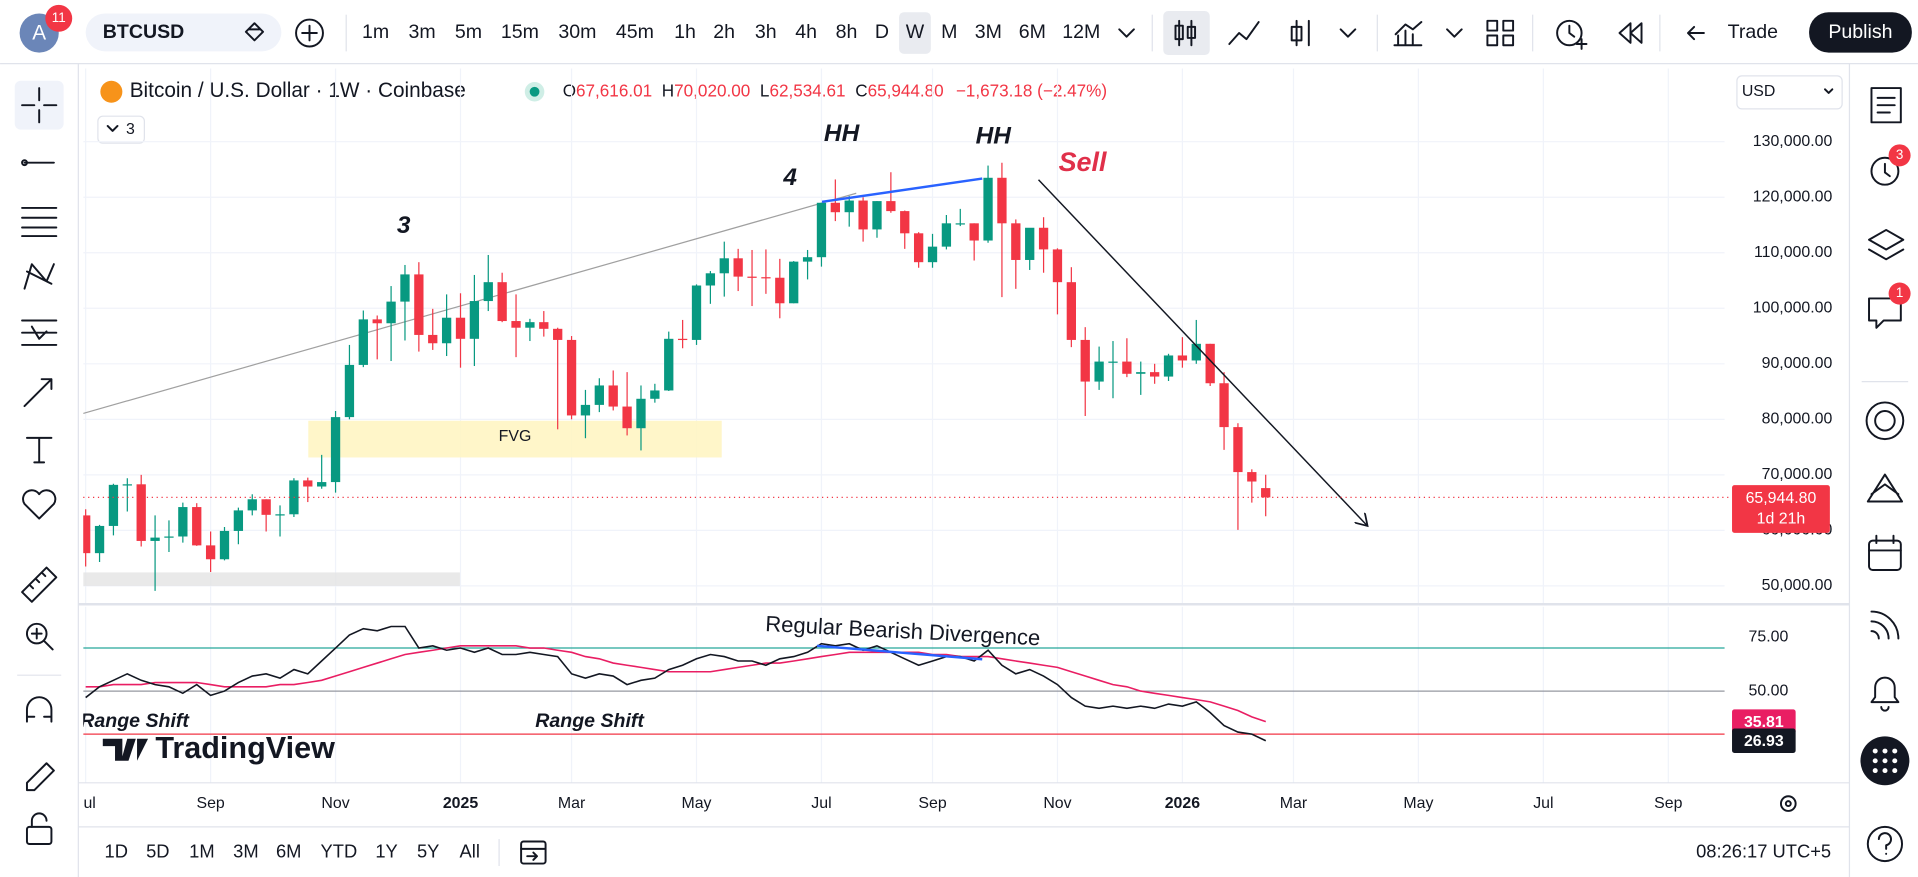  I want to click on notification-icon, so click(1885, 694).